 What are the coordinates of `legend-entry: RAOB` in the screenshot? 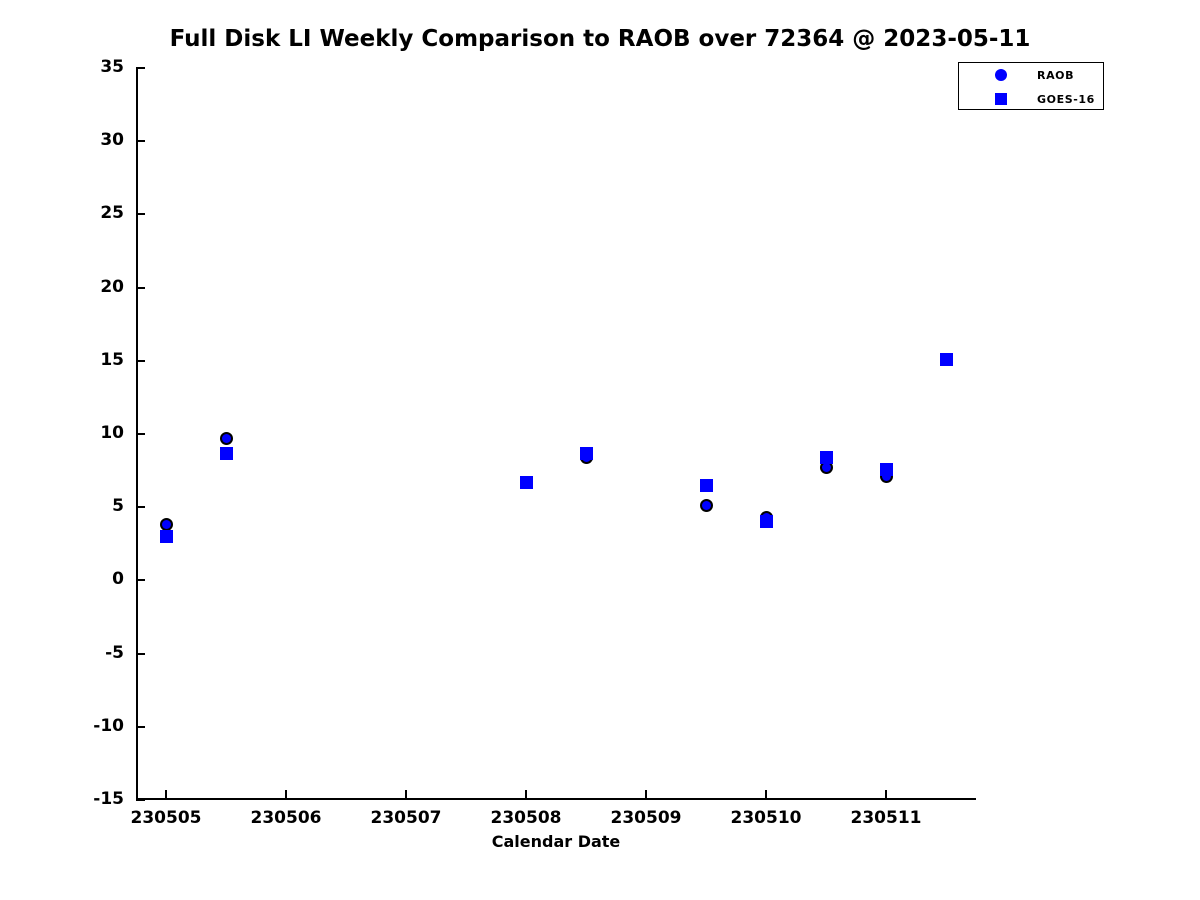 It's located at (1032, 75).